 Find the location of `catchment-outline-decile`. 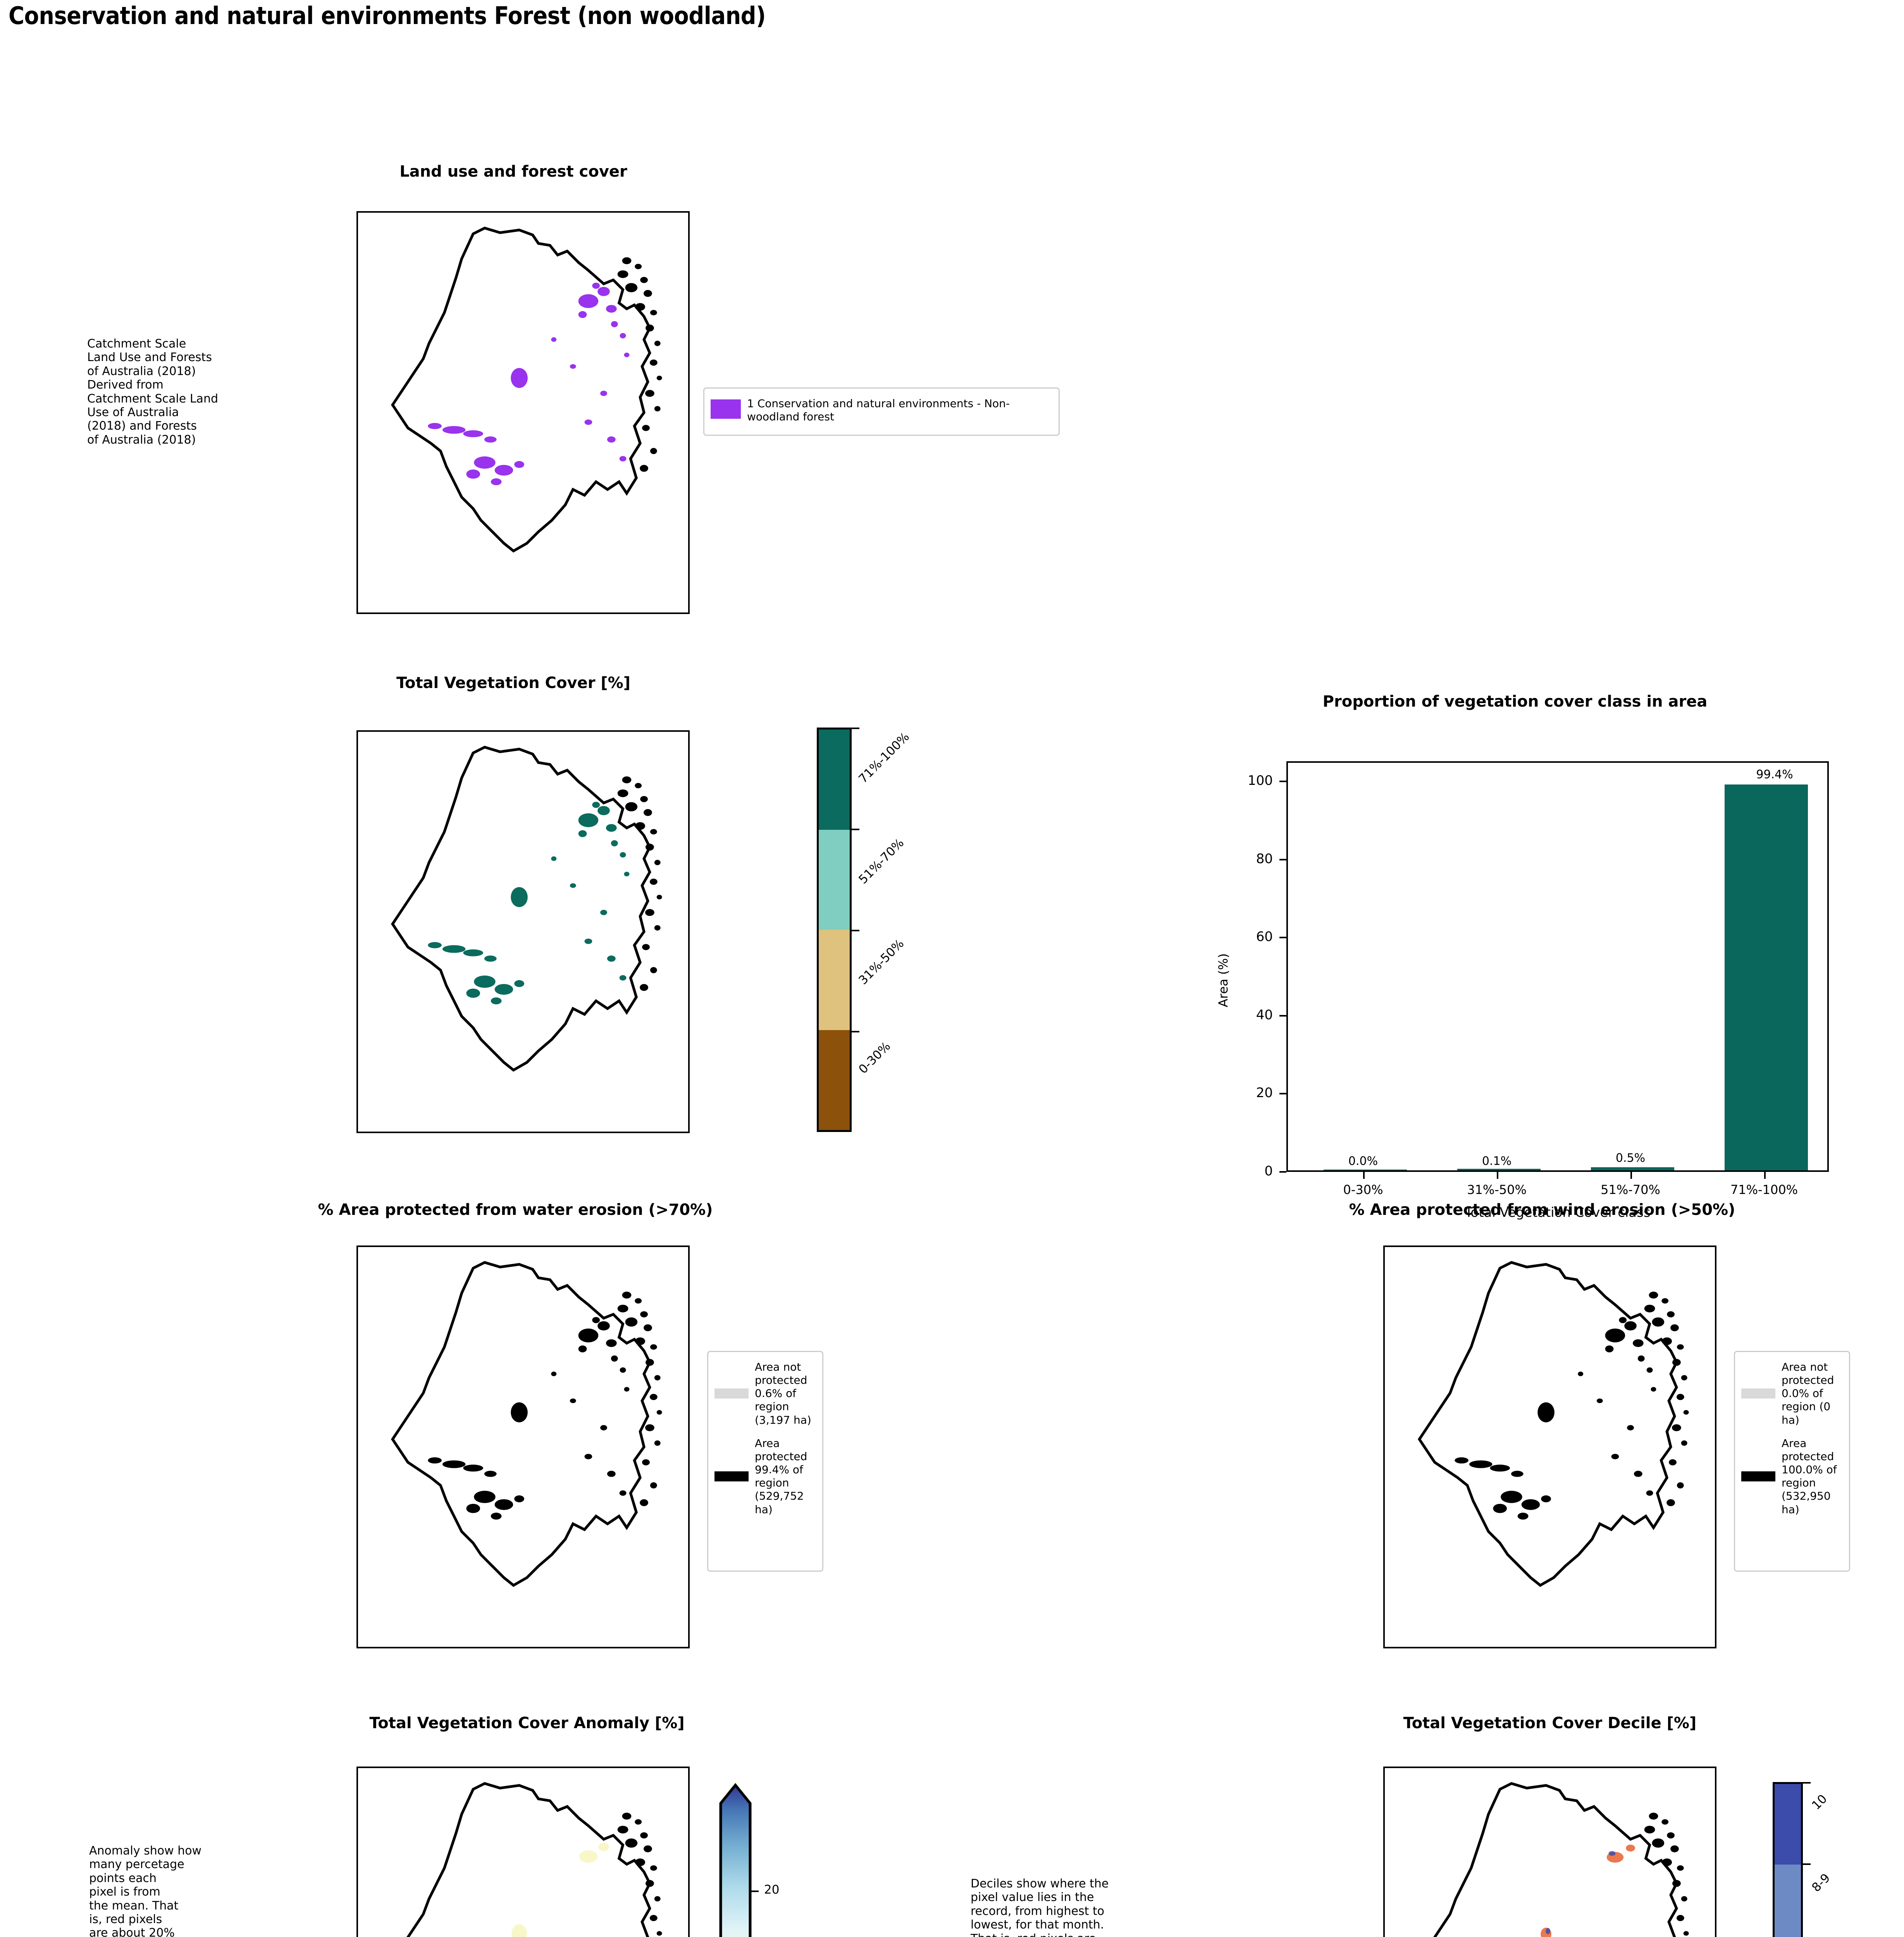

catchment-outline-decile is located at coordinates (1550, 1853).